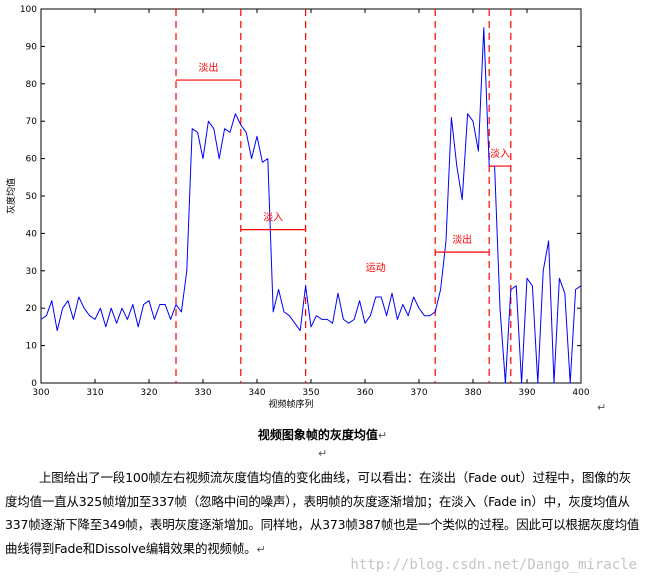  Describe the element at coordinates (148, 393) in the screenshot. I see `x-tick-label: 320` at that location.